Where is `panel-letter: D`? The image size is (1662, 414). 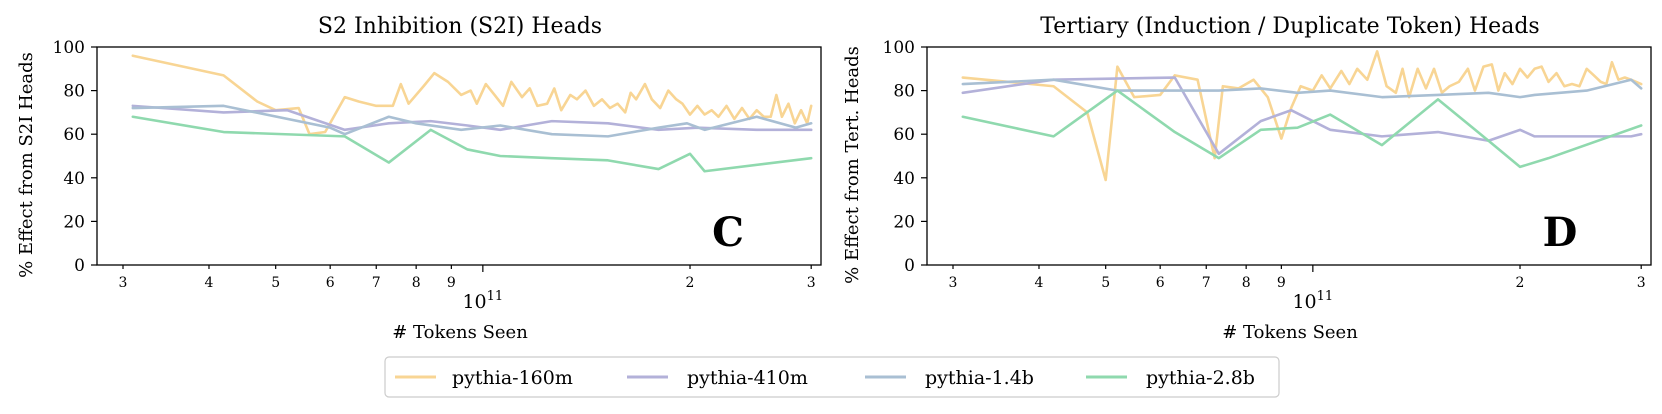 panel-letter: D is located at coordinates (1560, 232).